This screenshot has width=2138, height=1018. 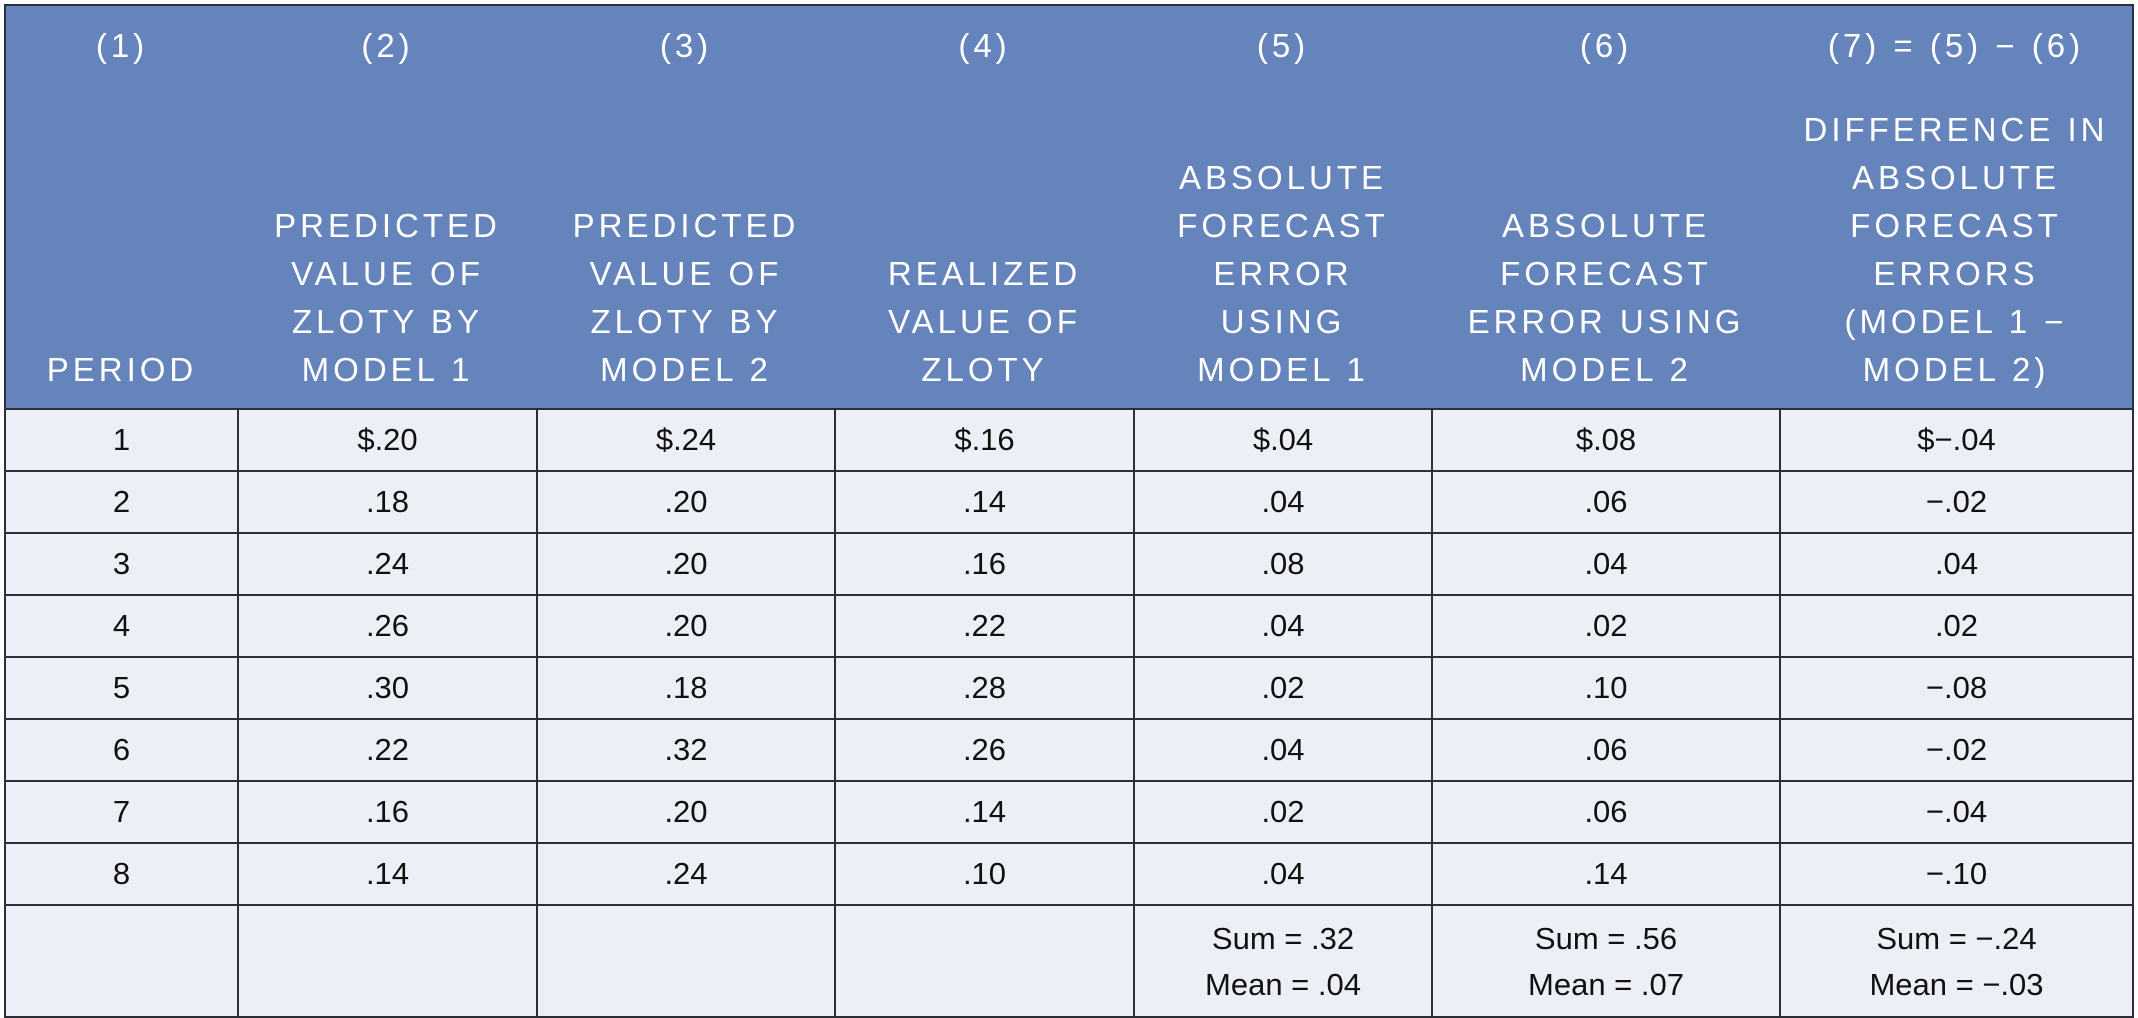 What do you see at coordinates (121, 248) in the screenshot?
I see `column-header-period: PERIOD` at bounding box center [121, 248].